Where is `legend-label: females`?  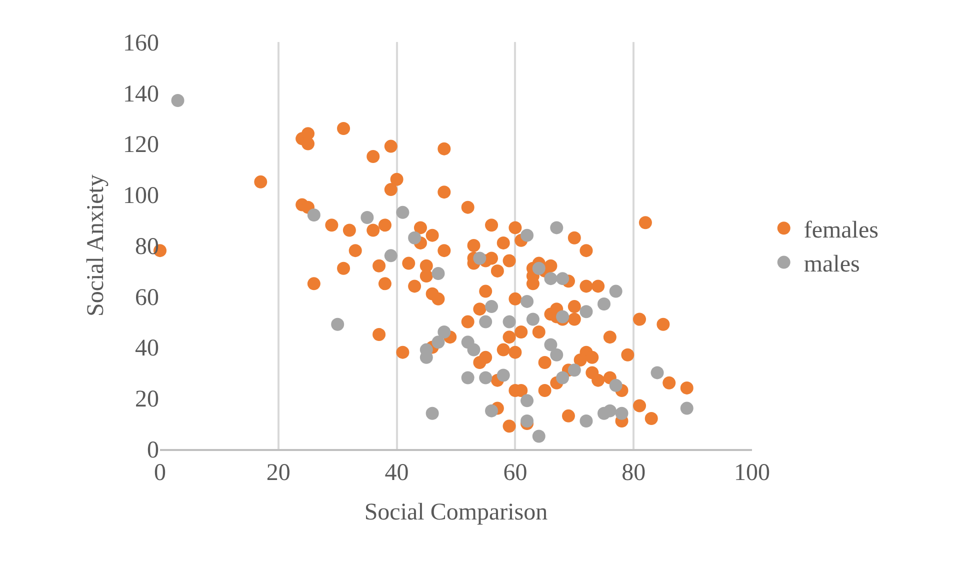 legend-label: females is located at coordinates (841, 230).